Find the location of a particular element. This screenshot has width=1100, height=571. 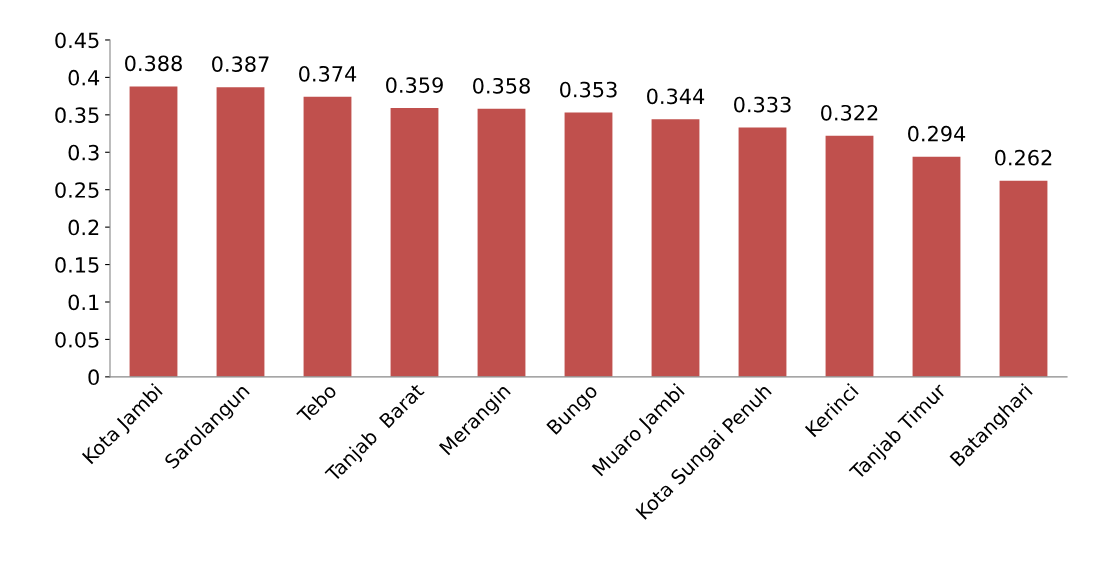

data-label: 0.359 is located at coordinates (414, 85).